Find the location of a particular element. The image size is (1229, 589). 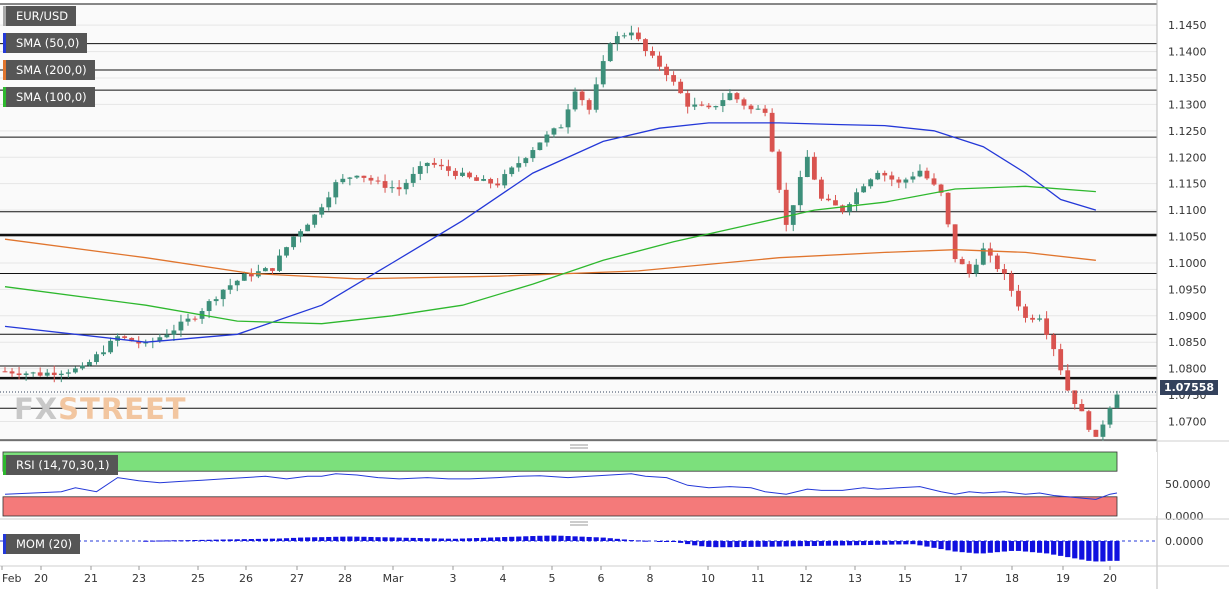

x-tick-label: 15 is located at coordinates (905, 578).